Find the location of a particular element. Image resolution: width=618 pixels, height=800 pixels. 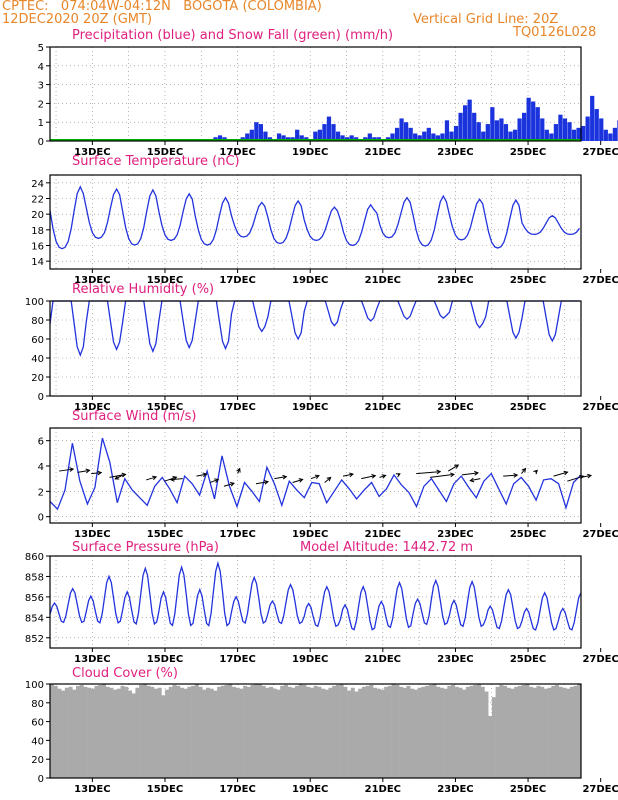

pres-ytick-label: 854 is located at coordinates (34, 618).